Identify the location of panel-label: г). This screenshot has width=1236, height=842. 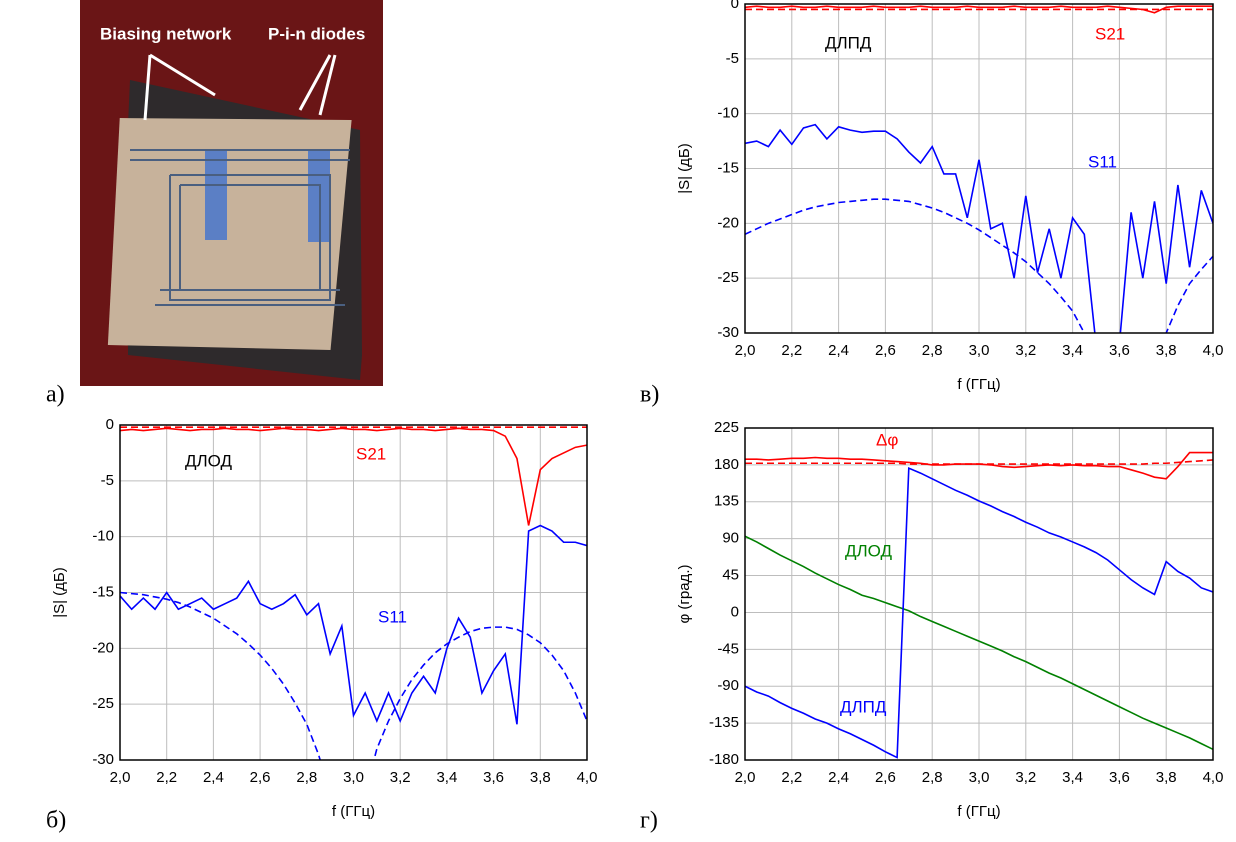
(649, 821).